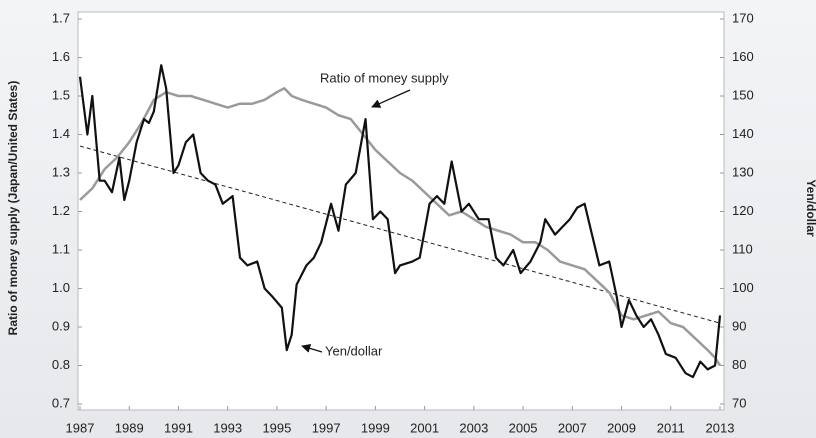 This screenshot has height=438, width=816. Describe the element at coordinates (61, 133) in the screenshot. I see `y-tick-label: 1.4` at that location.